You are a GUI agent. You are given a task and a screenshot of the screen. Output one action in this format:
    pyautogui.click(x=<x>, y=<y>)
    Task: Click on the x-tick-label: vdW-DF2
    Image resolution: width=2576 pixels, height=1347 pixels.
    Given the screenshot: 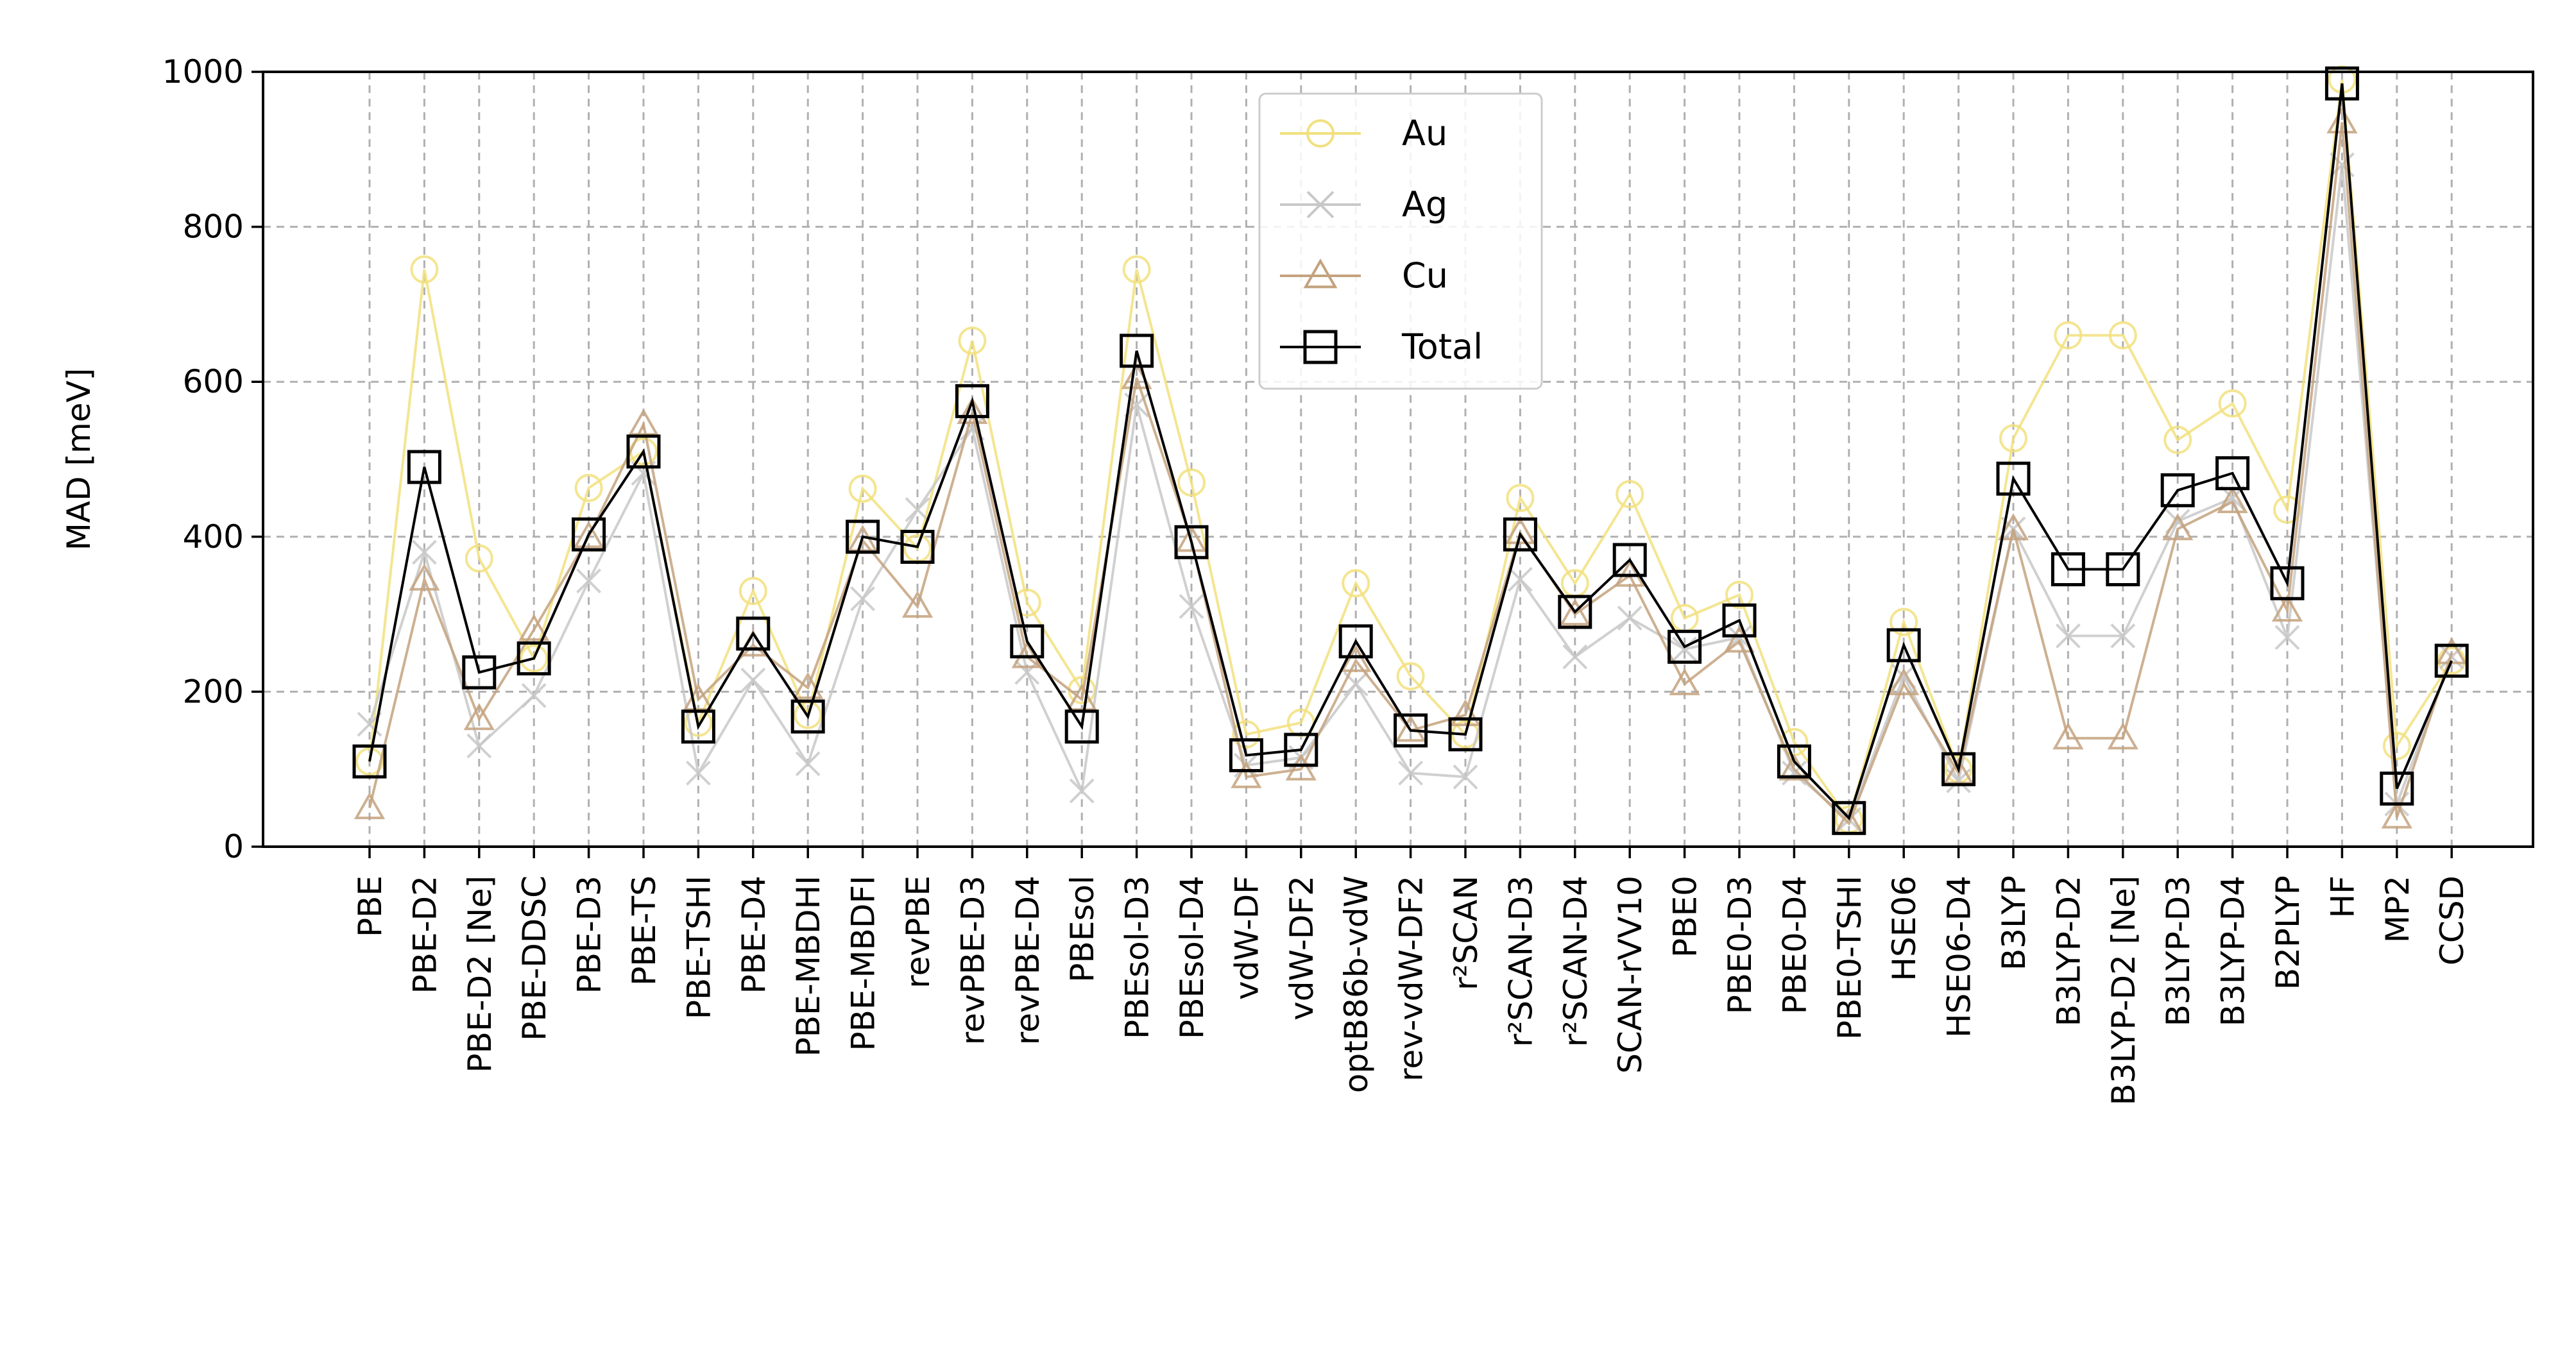 What is the action you would take?
    pyautogui.click(x=1301, y=949)
    